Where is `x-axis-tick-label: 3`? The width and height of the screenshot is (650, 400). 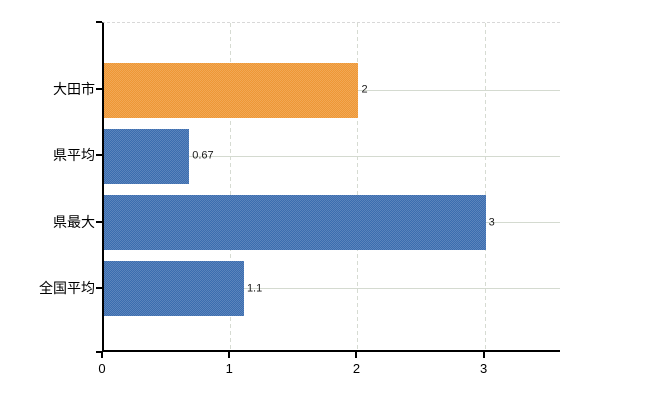
x-axis-tick-label: 3 is located at coordinates (484, 368).